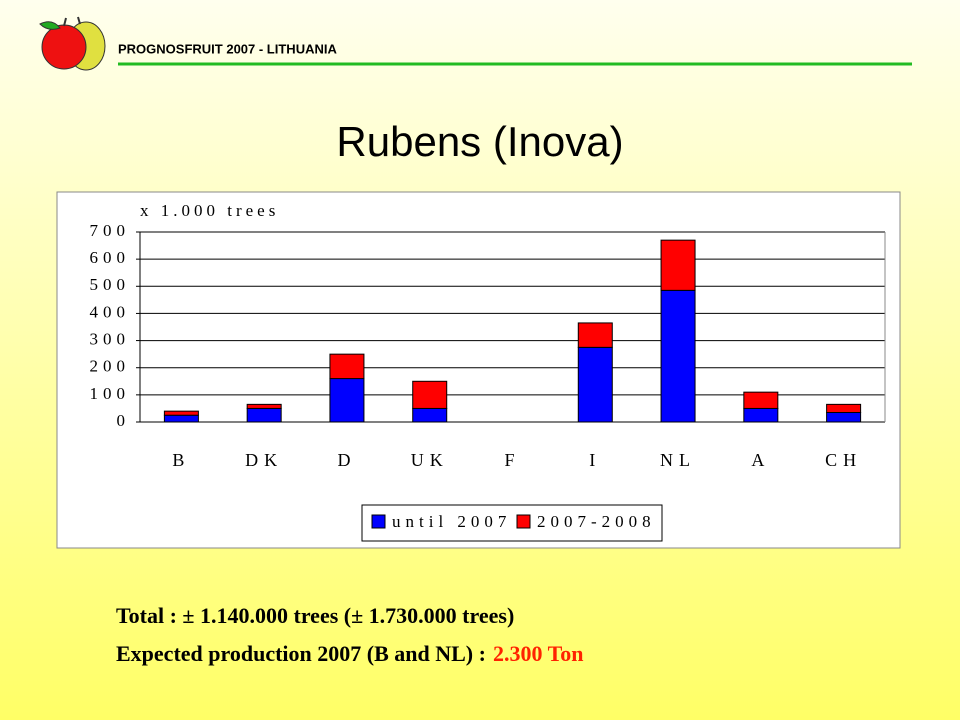  Describe the element at coordinates (181, 460) in the screenshot. I see `x-tick-label: B` at that location.